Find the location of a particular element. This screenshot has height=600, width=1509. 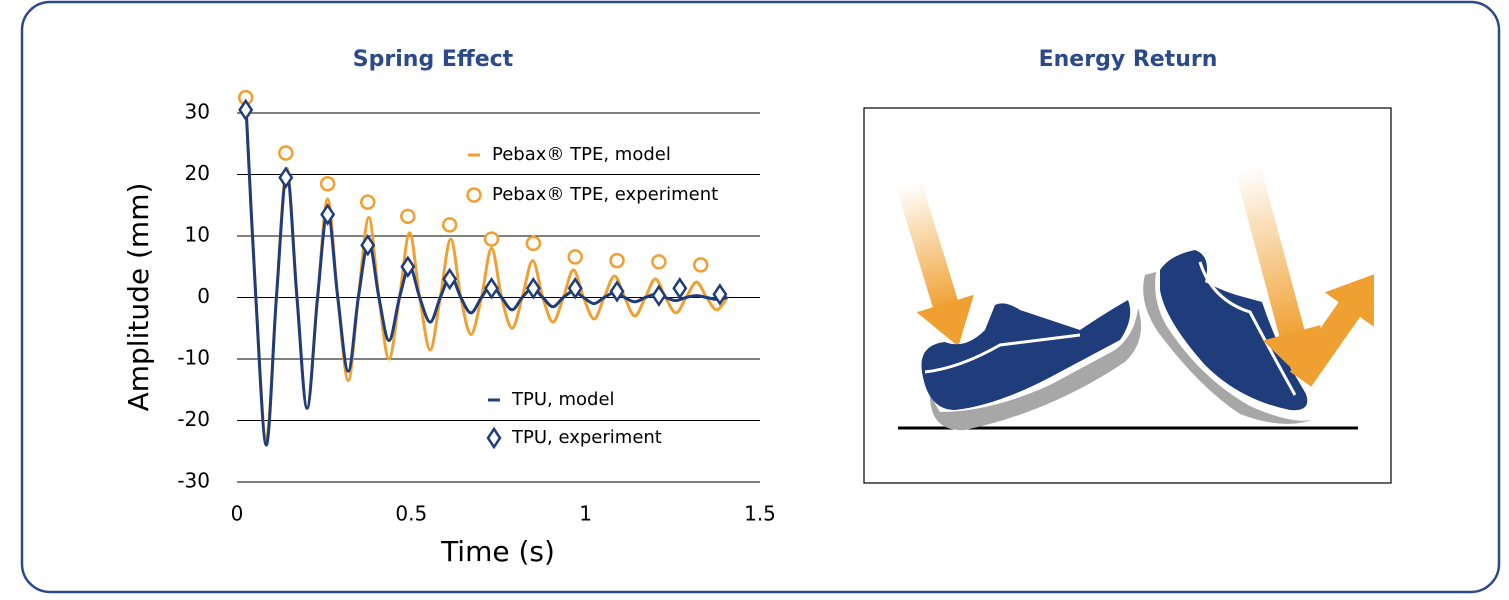

x-tick-label: 1.5 is located at coordinates (760, 514).